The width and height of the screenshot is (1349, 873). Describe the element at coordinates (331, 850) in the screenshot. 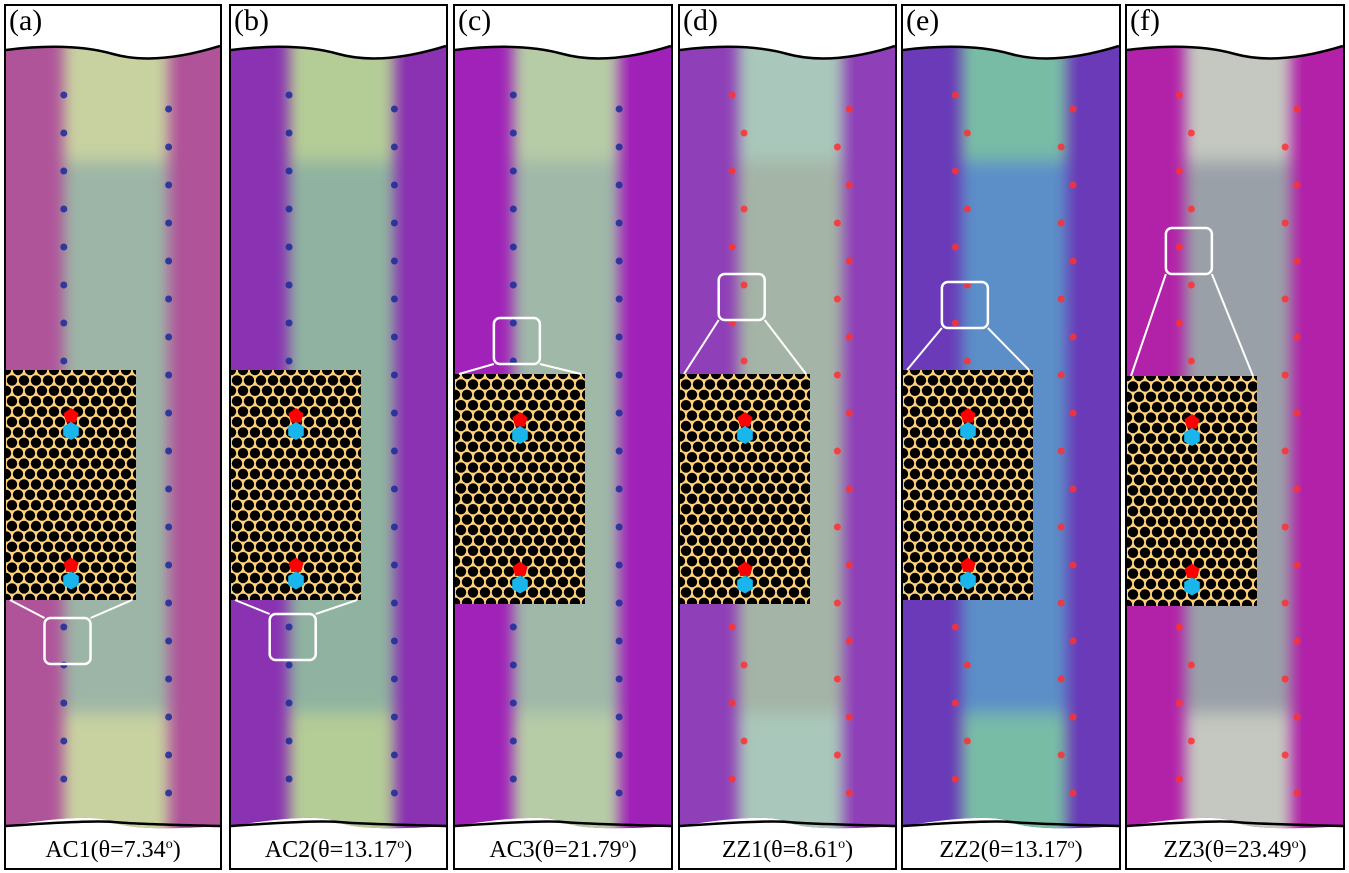

I see `caption-text: AC2(θ=13.17` at that location.